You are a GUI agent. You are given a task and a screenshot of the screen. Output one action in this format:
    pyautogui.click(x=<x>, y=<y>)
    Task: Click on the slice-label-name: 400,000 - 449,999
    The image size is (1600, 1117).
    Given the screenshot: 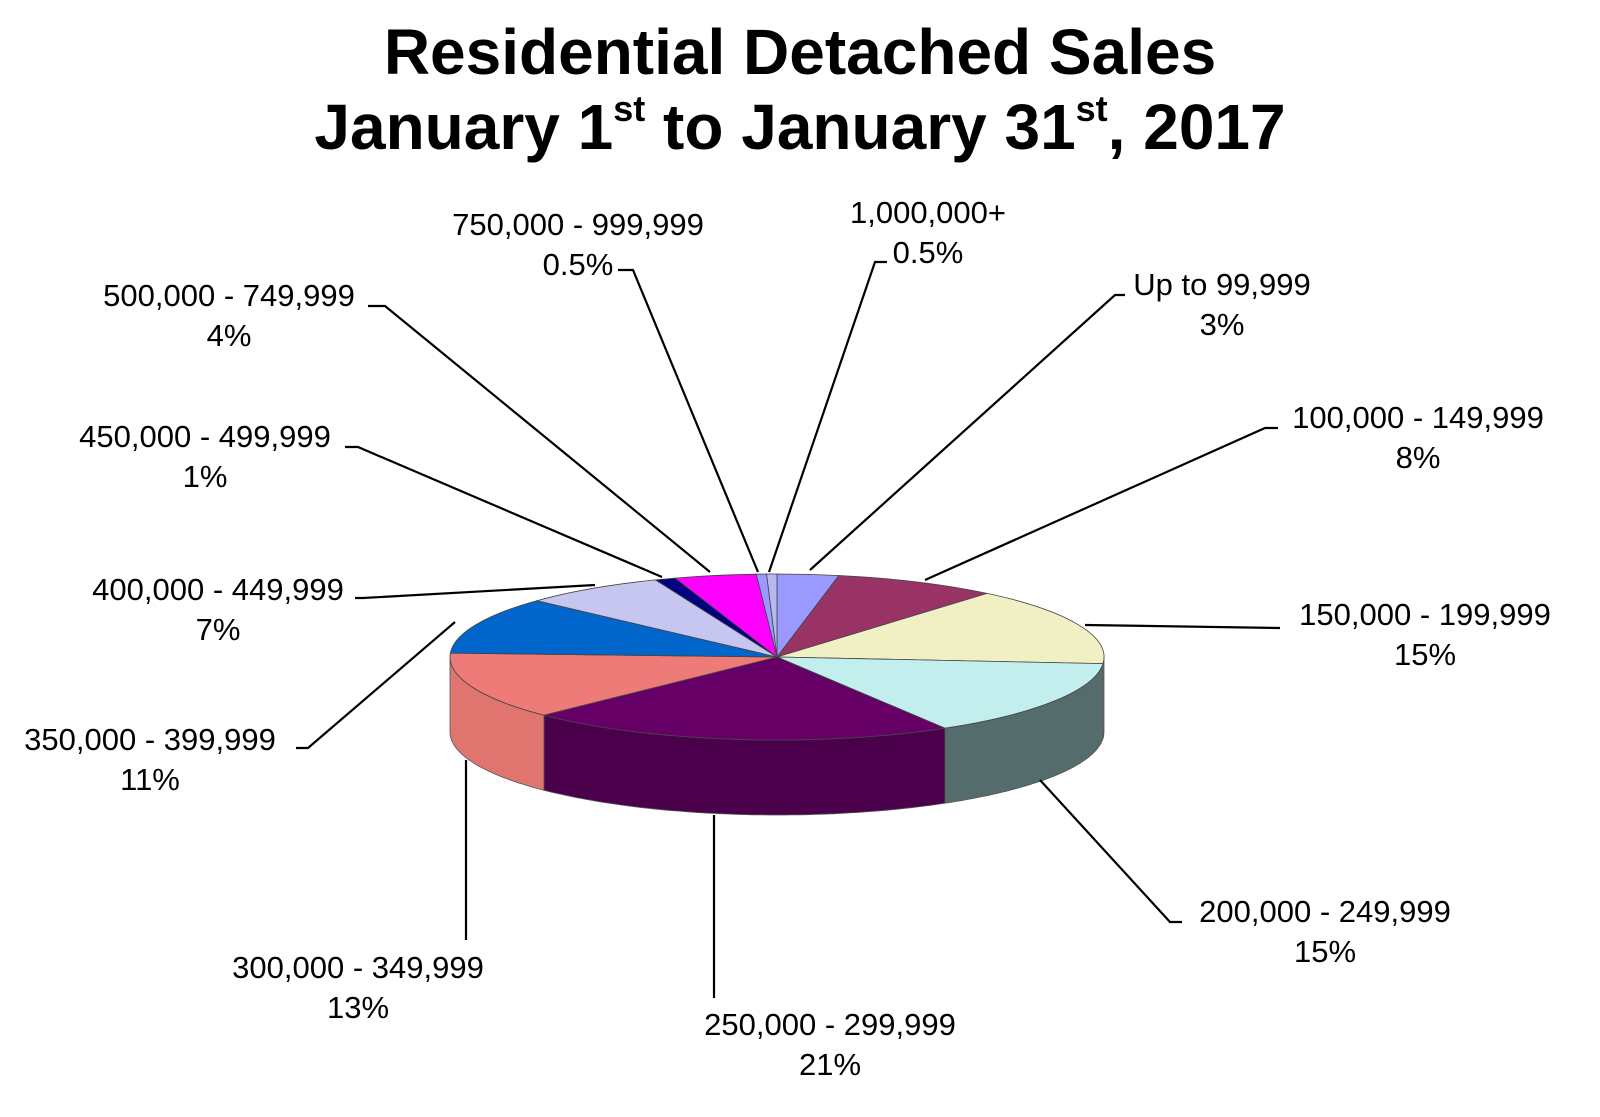 What is the action you would take?
    pyautogui.click(x=218, y=589)
    